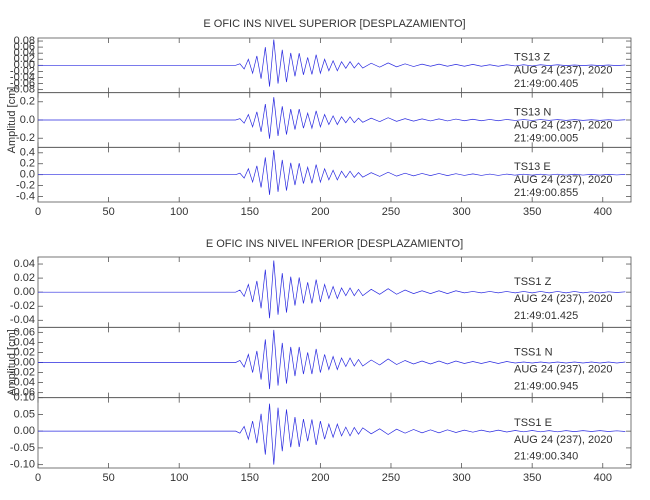 The height and width of the screenshot is (500, 650). What do you see at coordinates (532, 112) in the screenshot?
I see `trace-annotation: TS13 N` at bounding box center [532, 112].